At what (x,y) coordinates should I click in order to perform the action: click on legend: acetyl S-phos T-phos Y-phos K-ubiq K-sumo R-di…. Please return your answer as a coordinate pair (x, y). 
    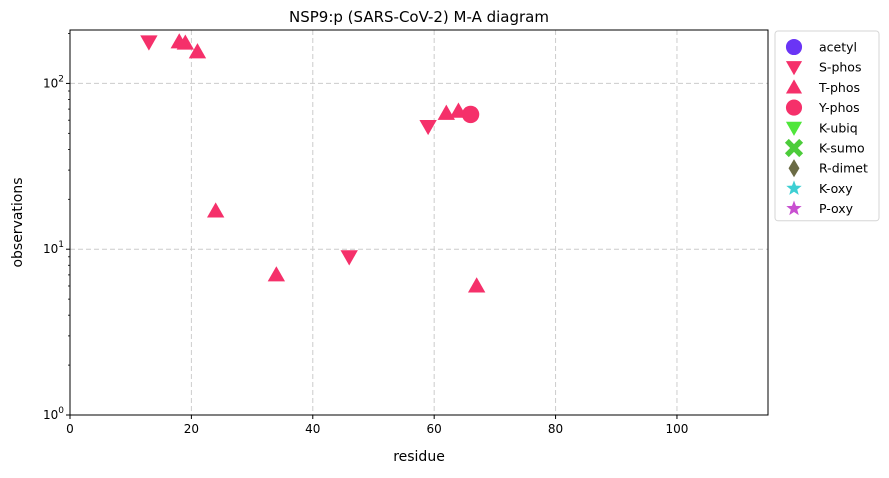
    Looking at the image, I should click on (827, 126).